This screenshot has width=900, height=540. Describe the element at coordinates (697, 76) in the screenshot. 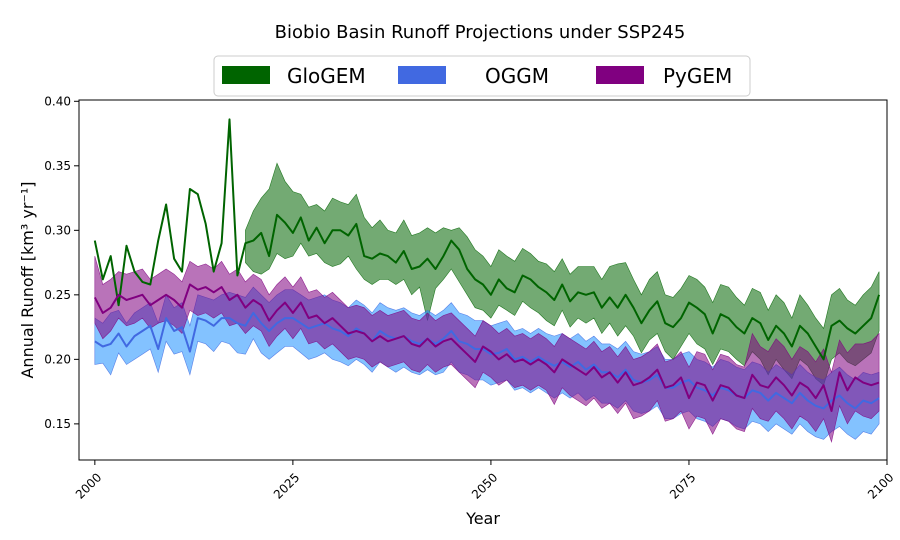

I see `legend-label-pygem: PyGEM` at that location.